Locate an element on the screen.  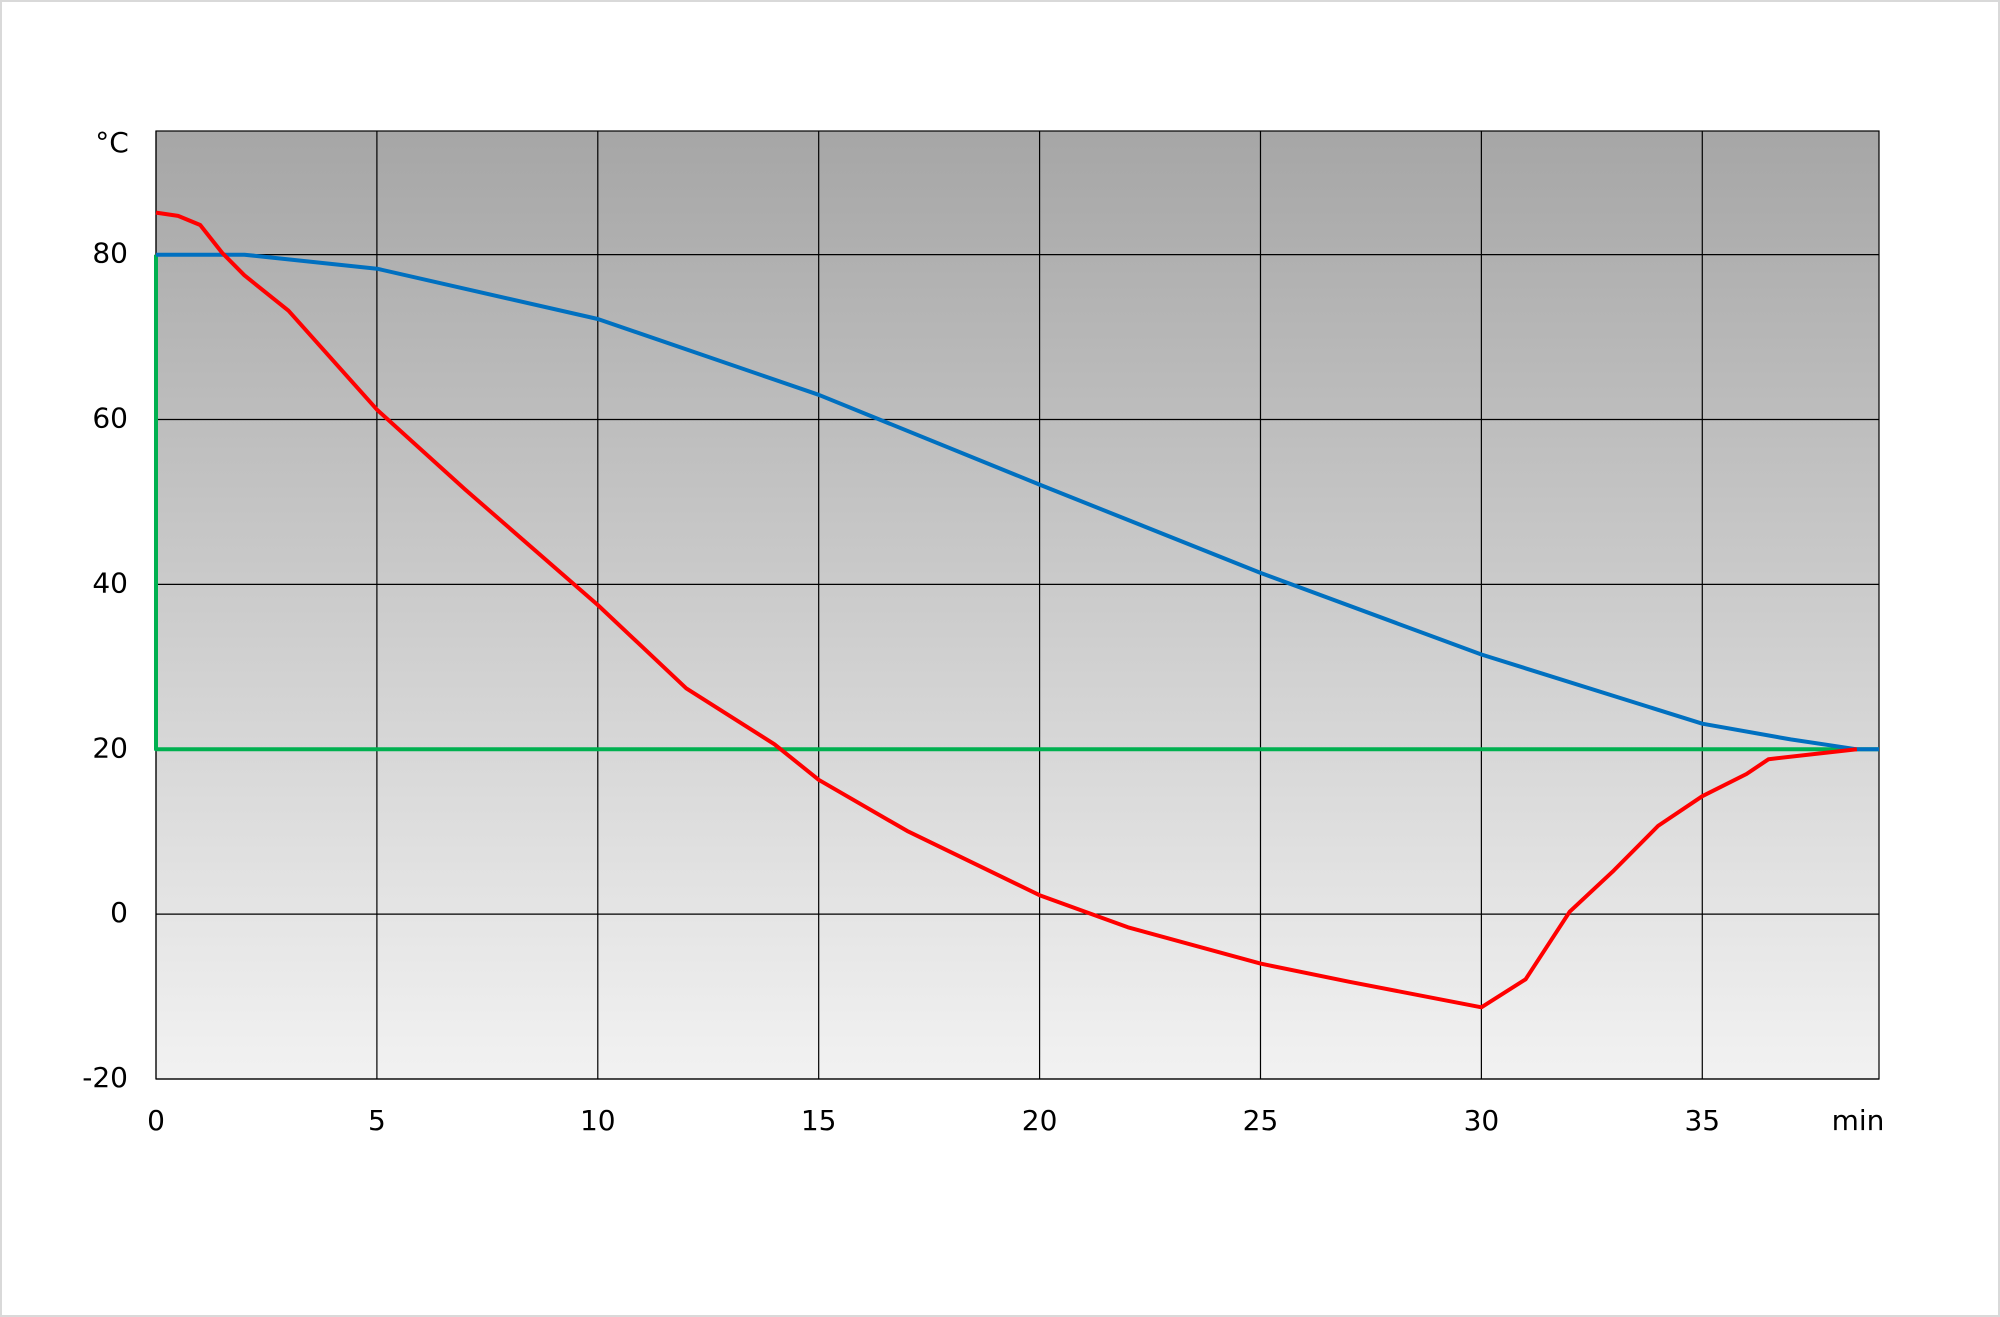
y-tick-label: 20 is located at coordinates (110, 747).